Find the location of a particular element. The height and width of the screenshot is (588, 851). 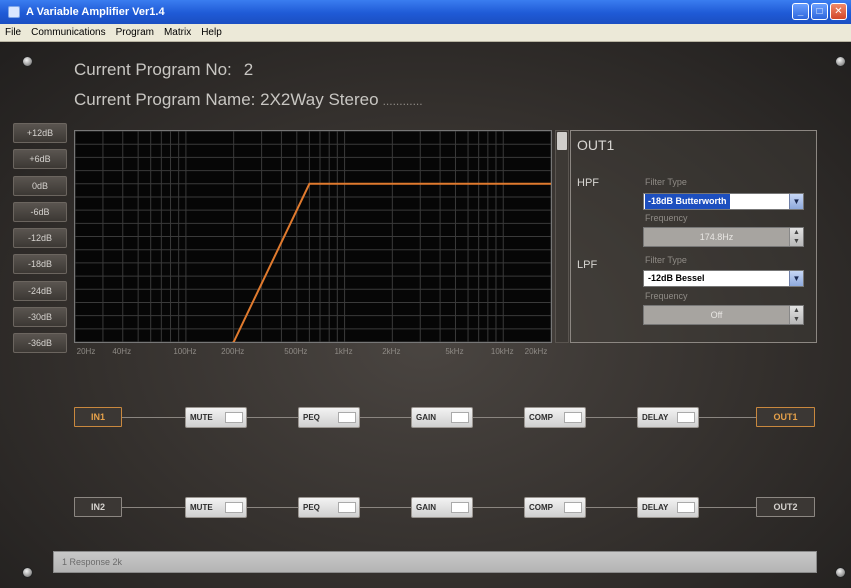

gain-scale-button: -30dB is located at coordinates (40, 317).